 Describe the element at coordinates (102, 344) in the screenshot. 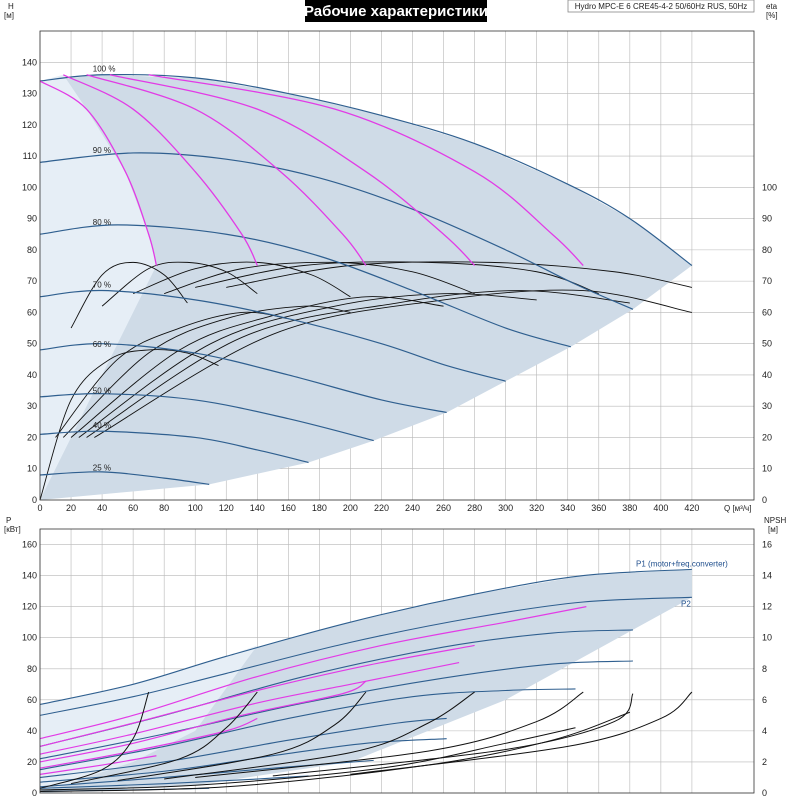

I see `speed-label: 60 %` at that location.